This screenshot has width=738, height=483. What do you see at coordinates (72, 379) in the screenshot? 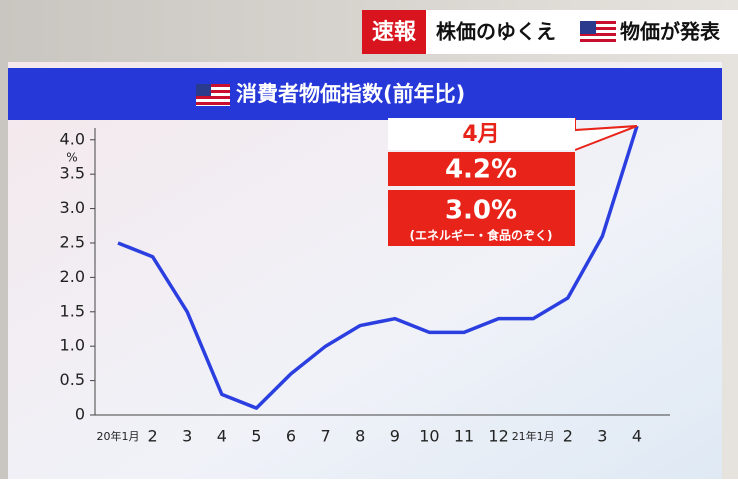
I see `y-tick-label: 0.5` at bounding box center [72, 379].